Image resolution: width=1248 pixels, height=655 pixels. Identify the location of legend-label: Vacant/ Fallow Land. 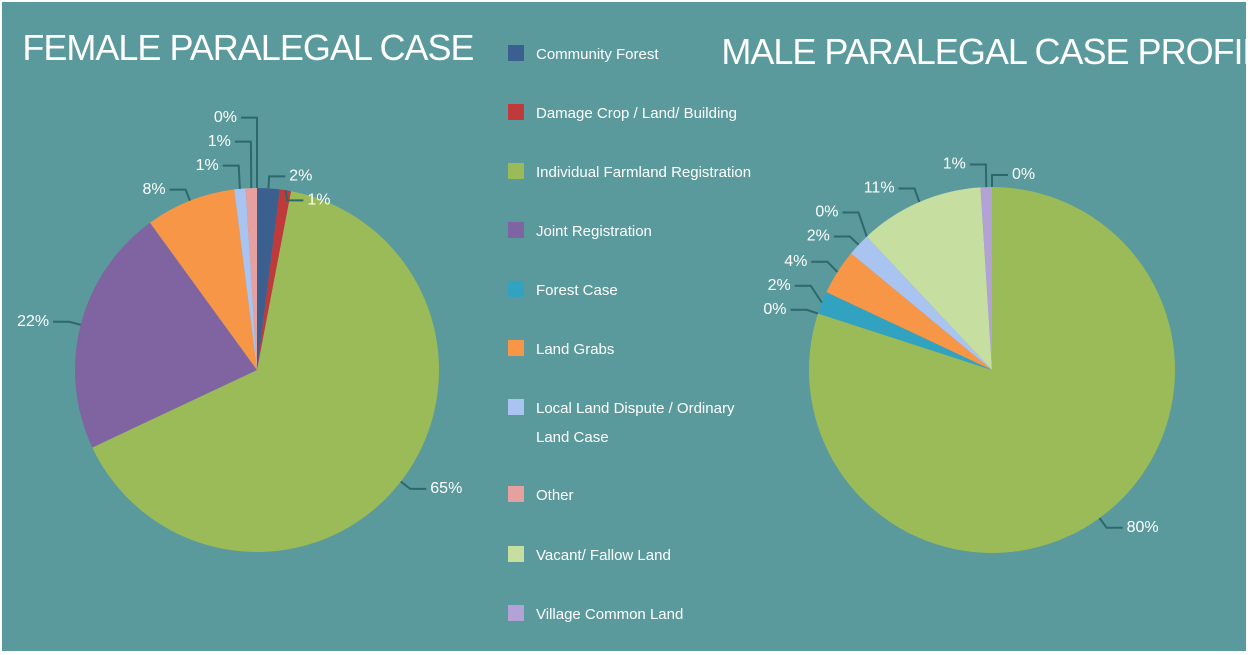
(603, 555).